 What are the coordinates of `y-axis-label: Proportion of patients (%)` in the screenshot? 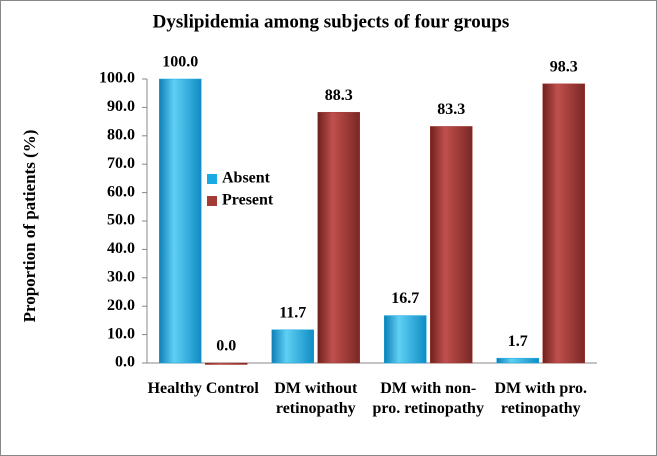 It's located at (29, 226).